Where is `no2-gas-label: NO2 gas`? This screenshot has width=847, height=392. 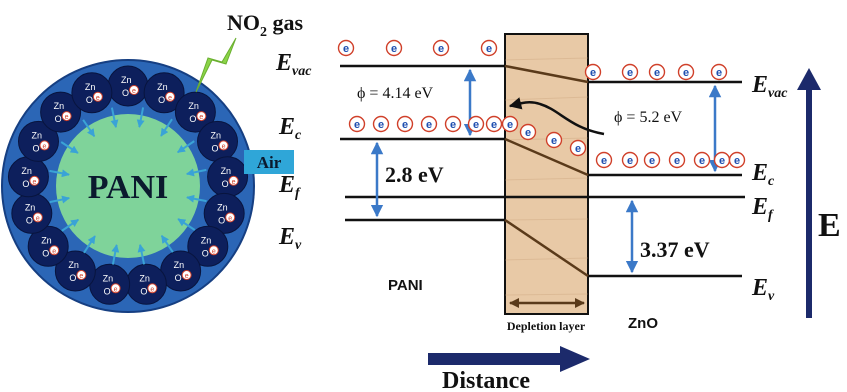
no2-gas-label: NO2 gas is located at coordinates (265, 25).